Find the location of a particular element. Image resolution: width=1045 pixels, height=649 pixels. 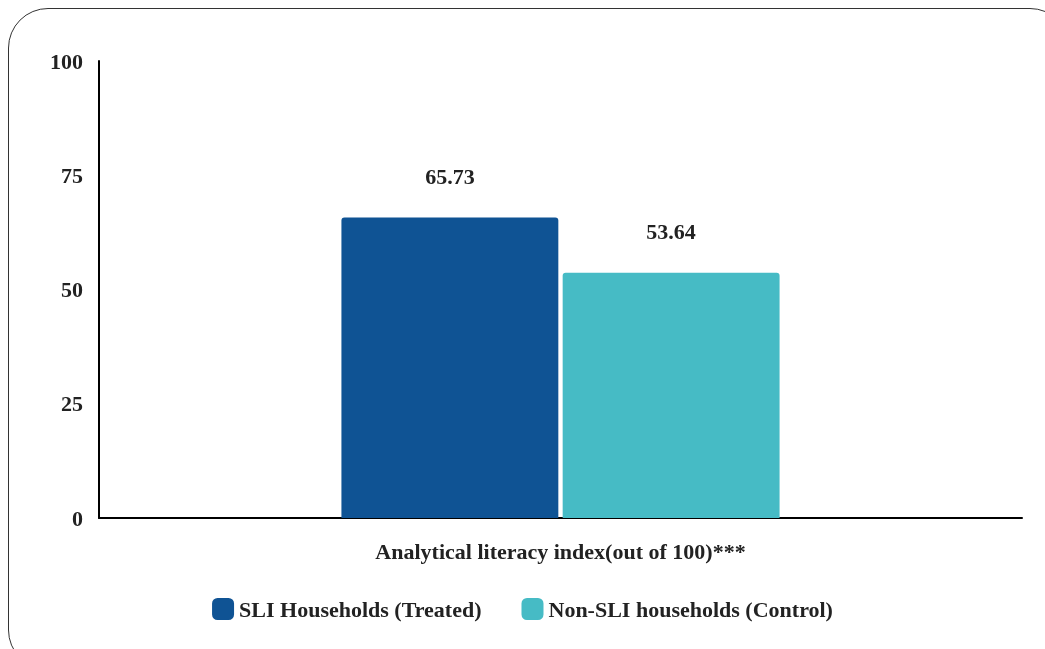

y-tick-label: 50 is located at coordinates (72, 289).